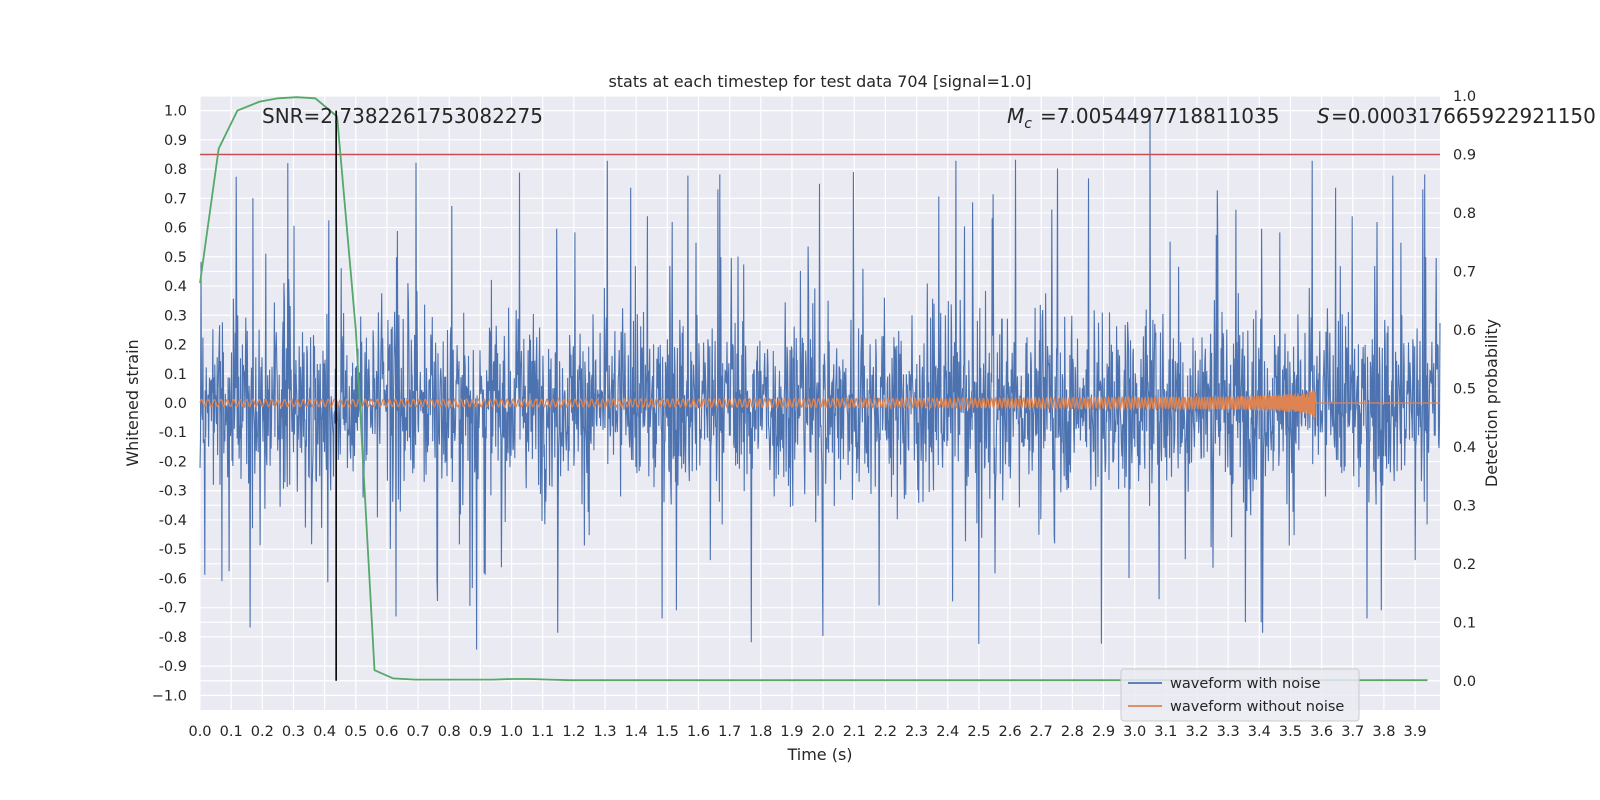  What do you see at coordinates (199, 732) in the screenshot?
I see `x-tick-label: 0.0` at bounding box center [199, 732].